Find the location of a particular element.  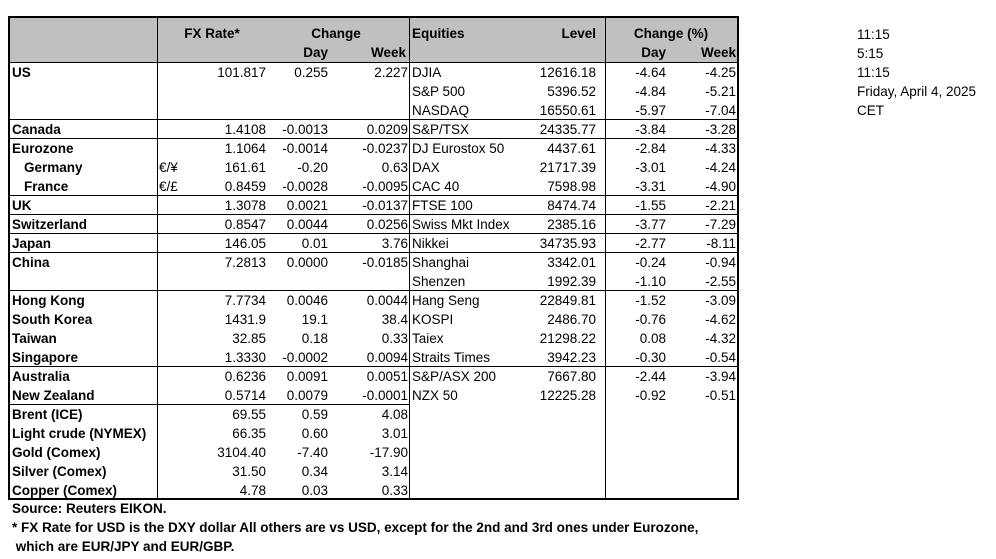

row-label: Japan is located at coordinates (32, 243).